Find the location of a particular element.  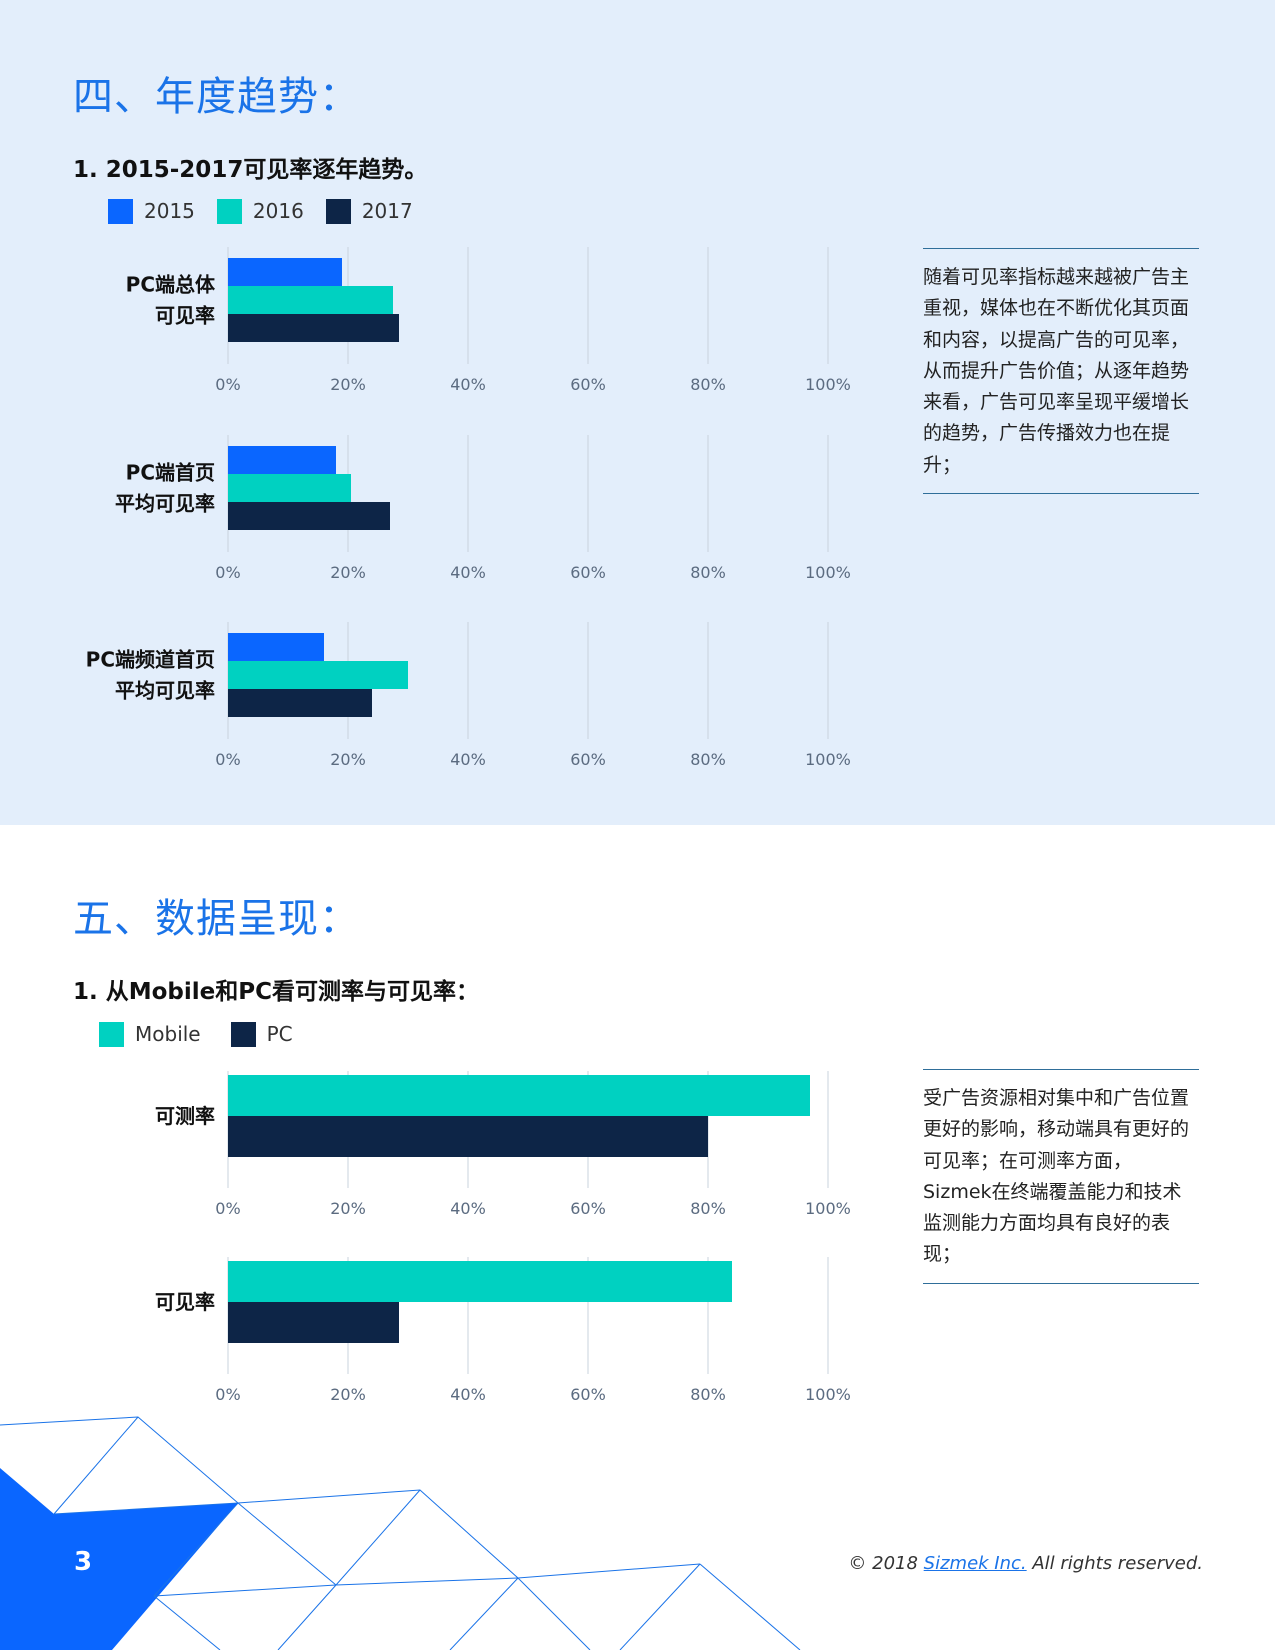

category-label: PC端总体 is located at coordinates (171, 285).